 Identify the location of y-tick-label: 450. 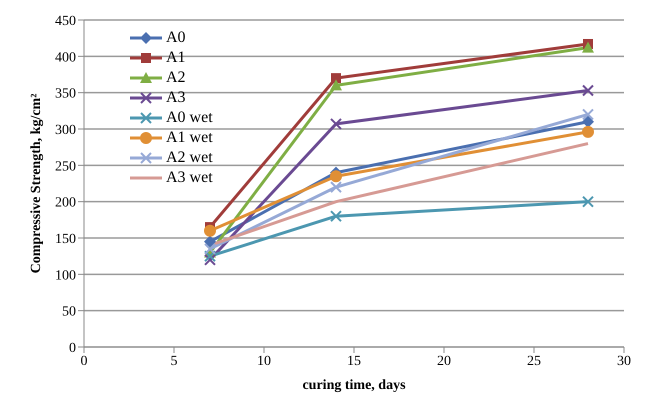
(65, 21).